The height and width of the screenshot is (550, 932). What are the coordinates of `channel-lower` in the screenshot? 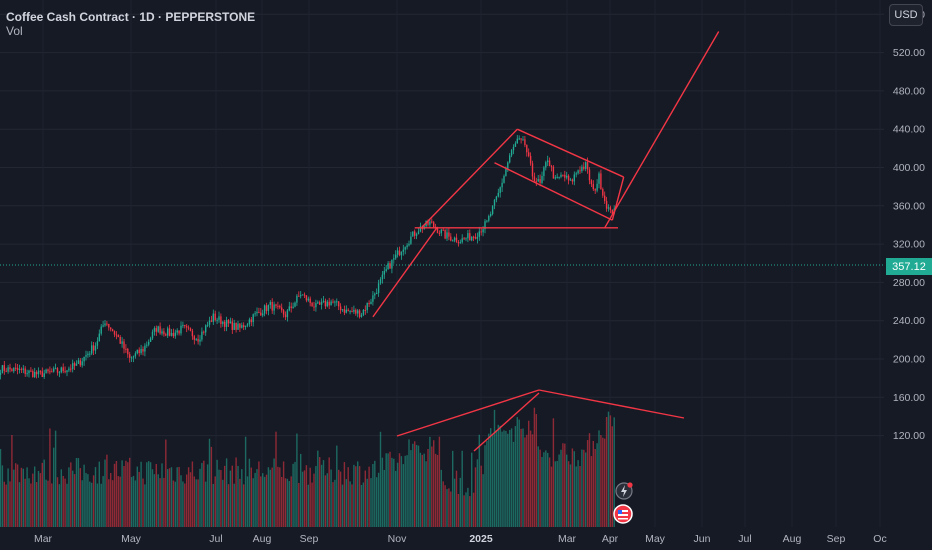 It's located at (553, 191).